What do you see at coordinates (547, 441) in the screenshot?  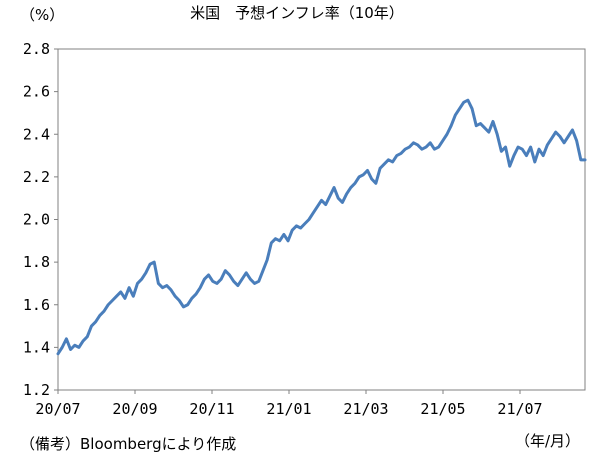 I see `x-axis-unit-label: （年/月）` at bounding box center [547, 441].